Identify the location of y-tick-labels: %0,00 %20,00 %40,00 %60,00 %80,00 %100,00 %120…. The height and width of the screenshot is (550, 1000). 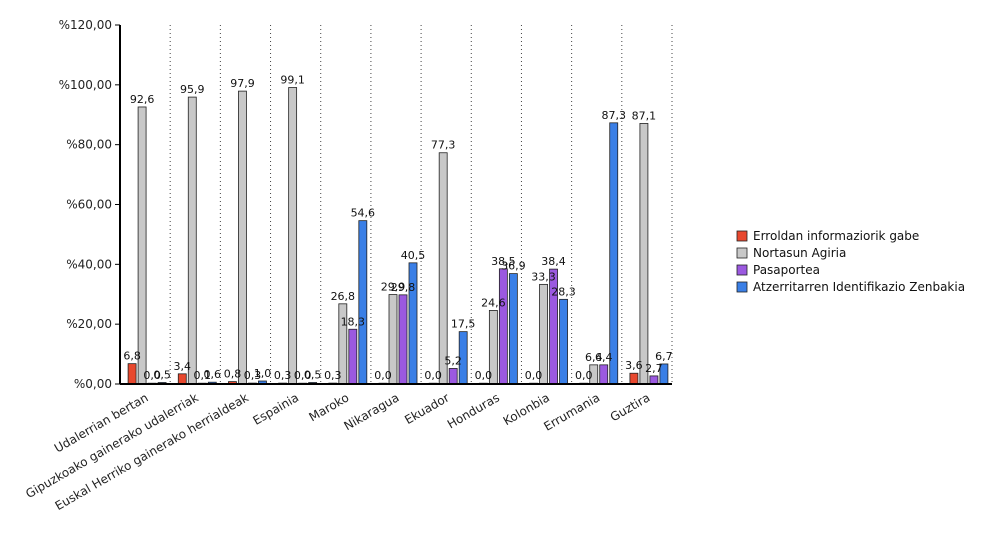
(89, 204).